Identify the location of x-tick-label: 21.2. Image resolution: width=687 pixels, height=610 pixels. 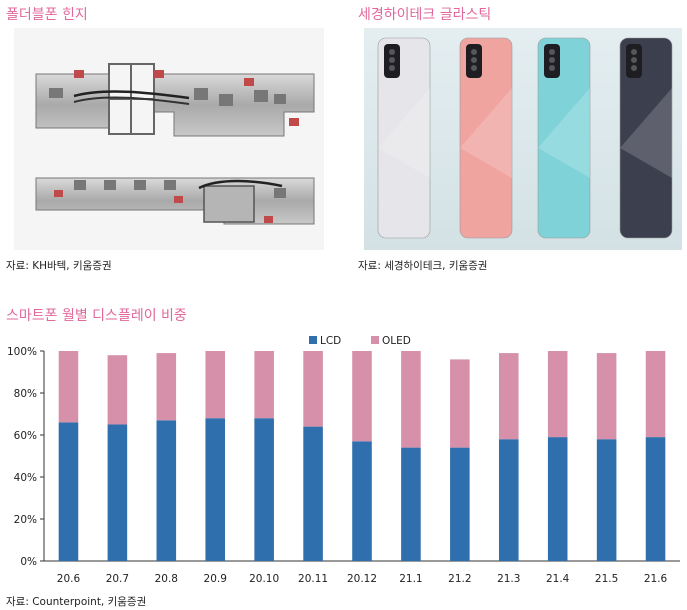
(459, 579).